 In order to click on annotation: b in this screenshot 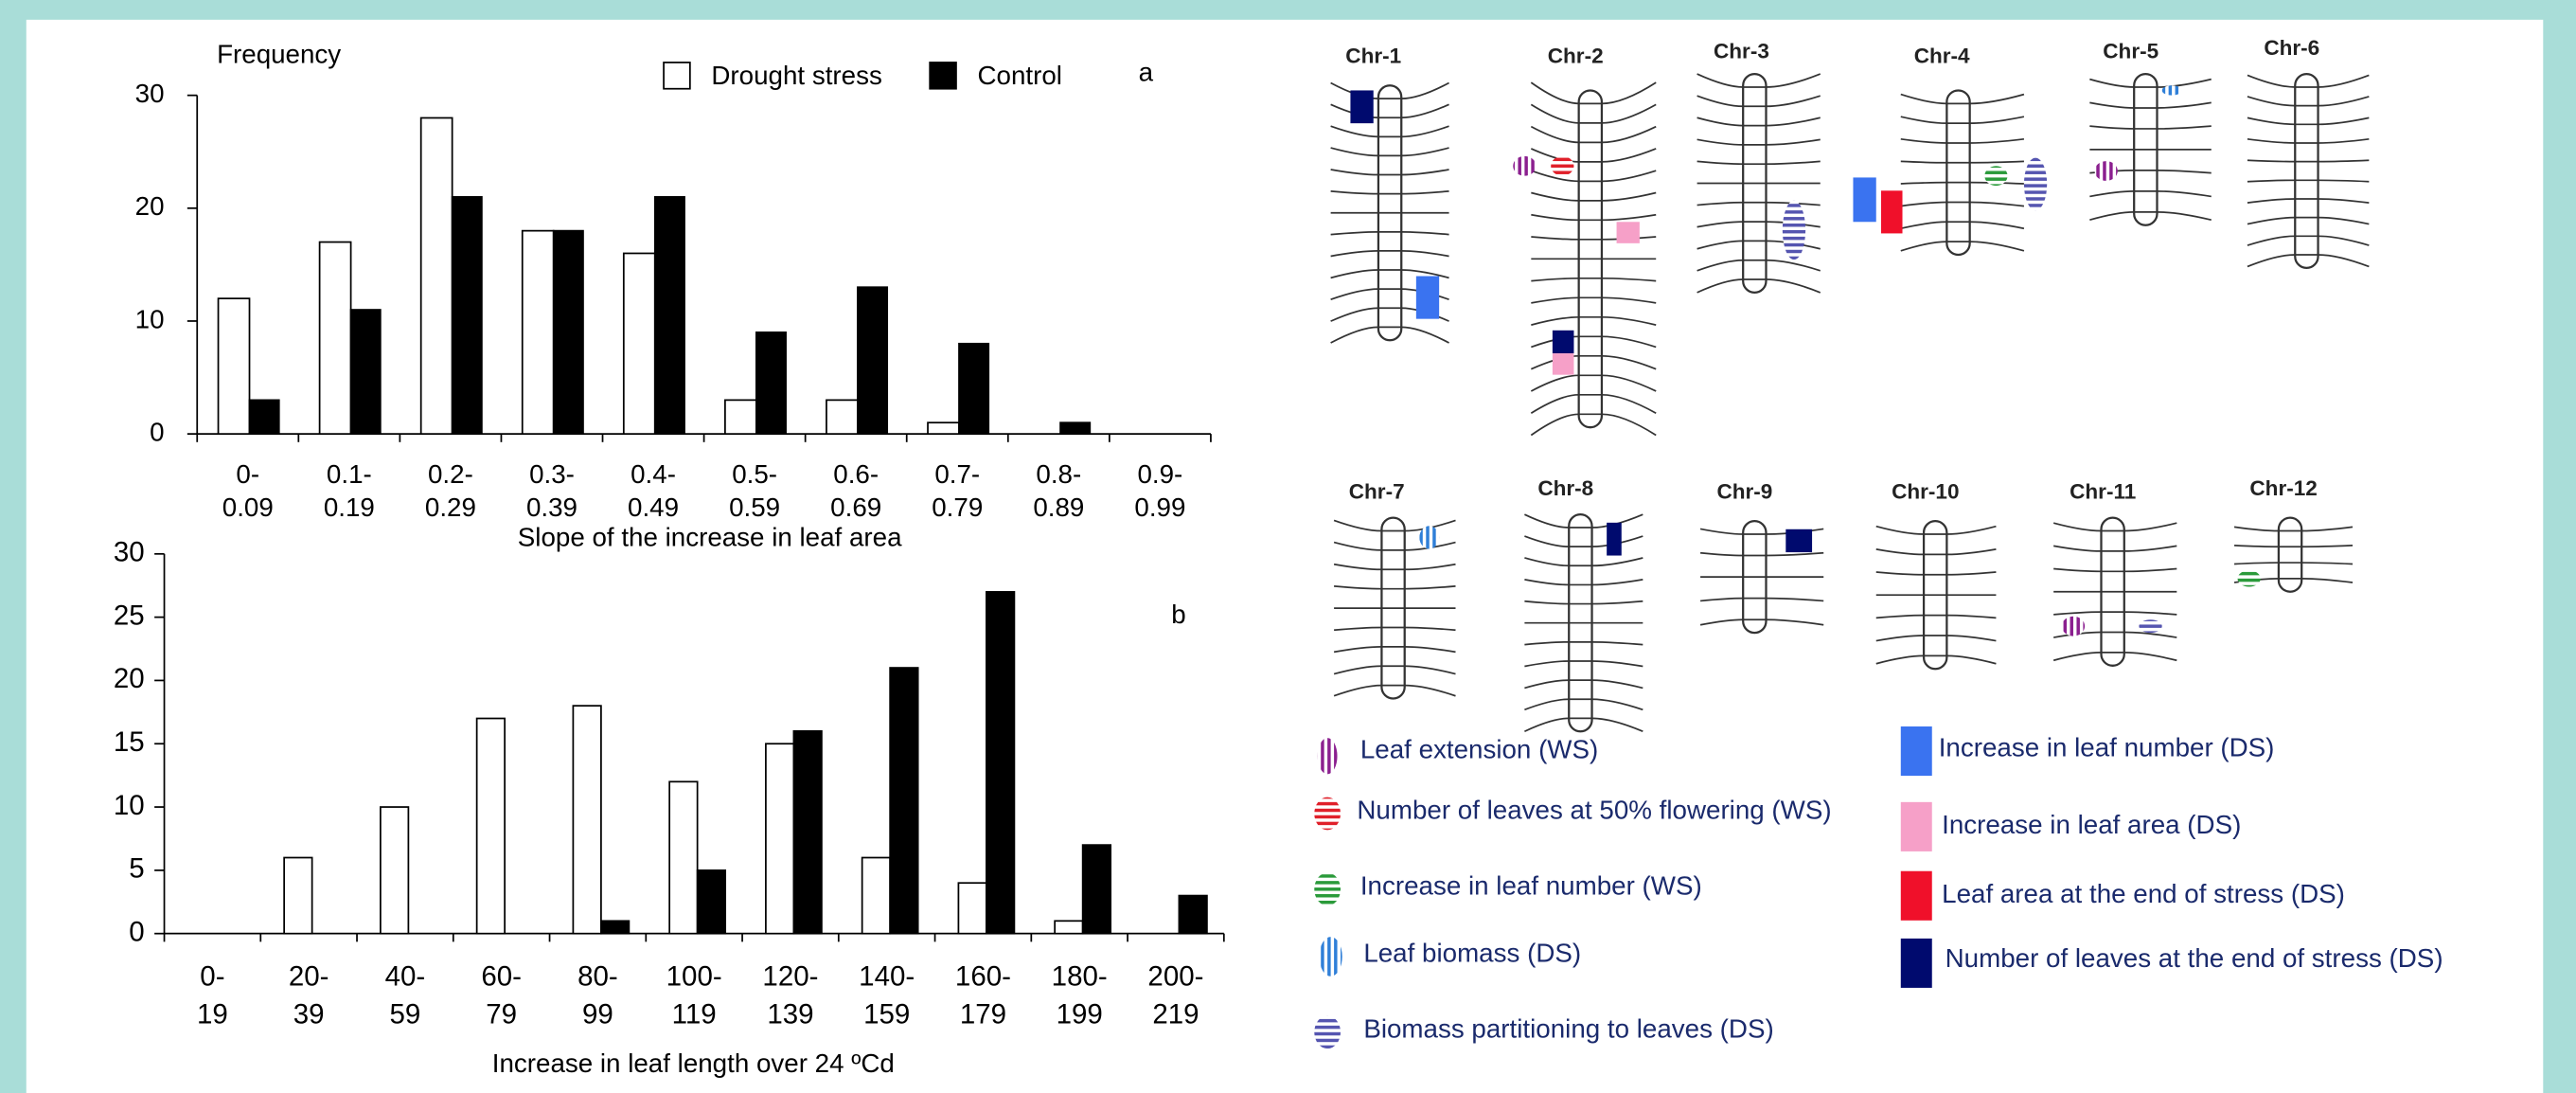, I will do `click(1178, 614)`.